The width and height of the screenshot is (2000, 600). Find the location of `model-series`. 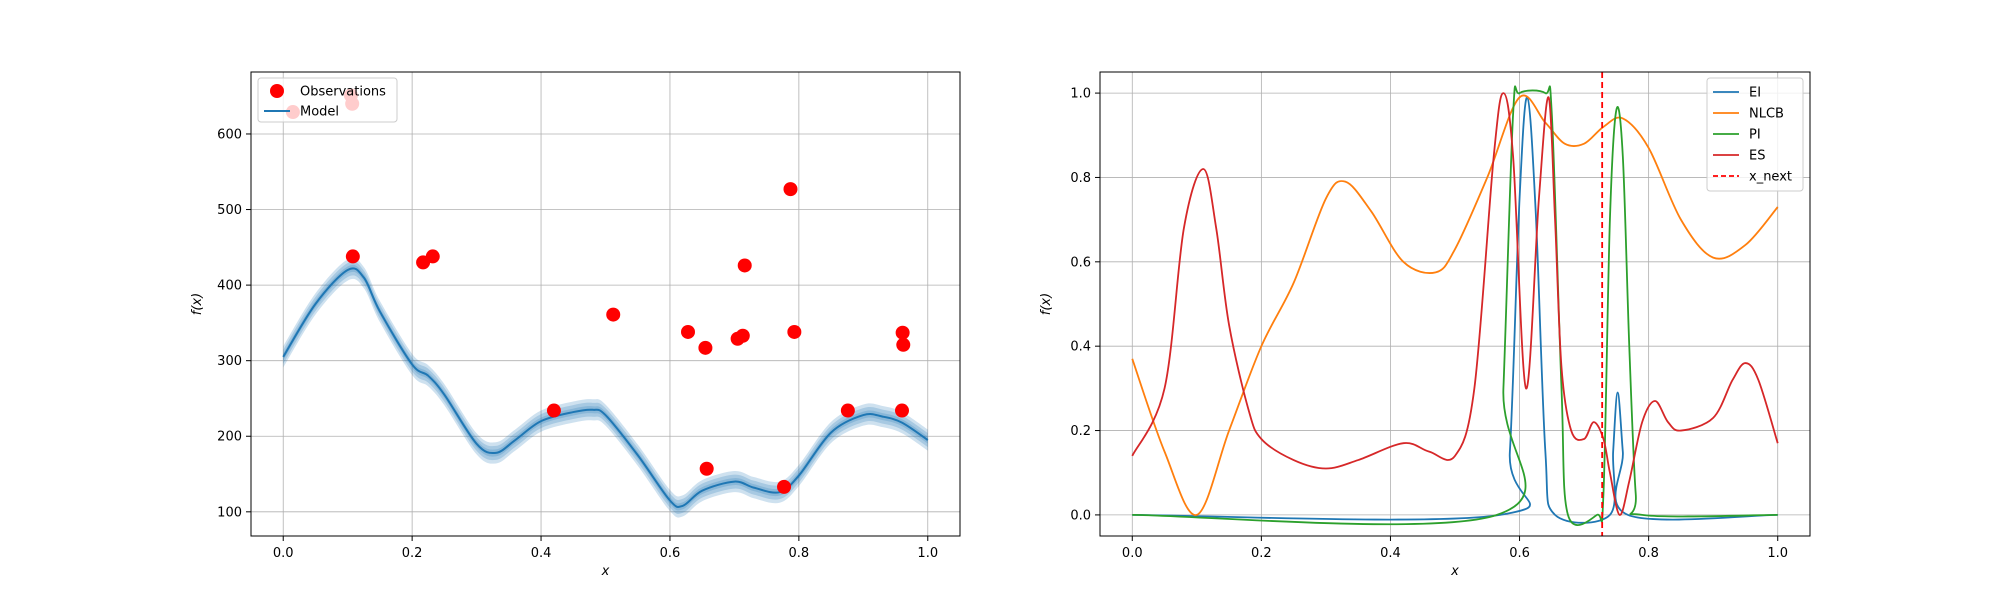

model-series is located at coordinates (605, 388).